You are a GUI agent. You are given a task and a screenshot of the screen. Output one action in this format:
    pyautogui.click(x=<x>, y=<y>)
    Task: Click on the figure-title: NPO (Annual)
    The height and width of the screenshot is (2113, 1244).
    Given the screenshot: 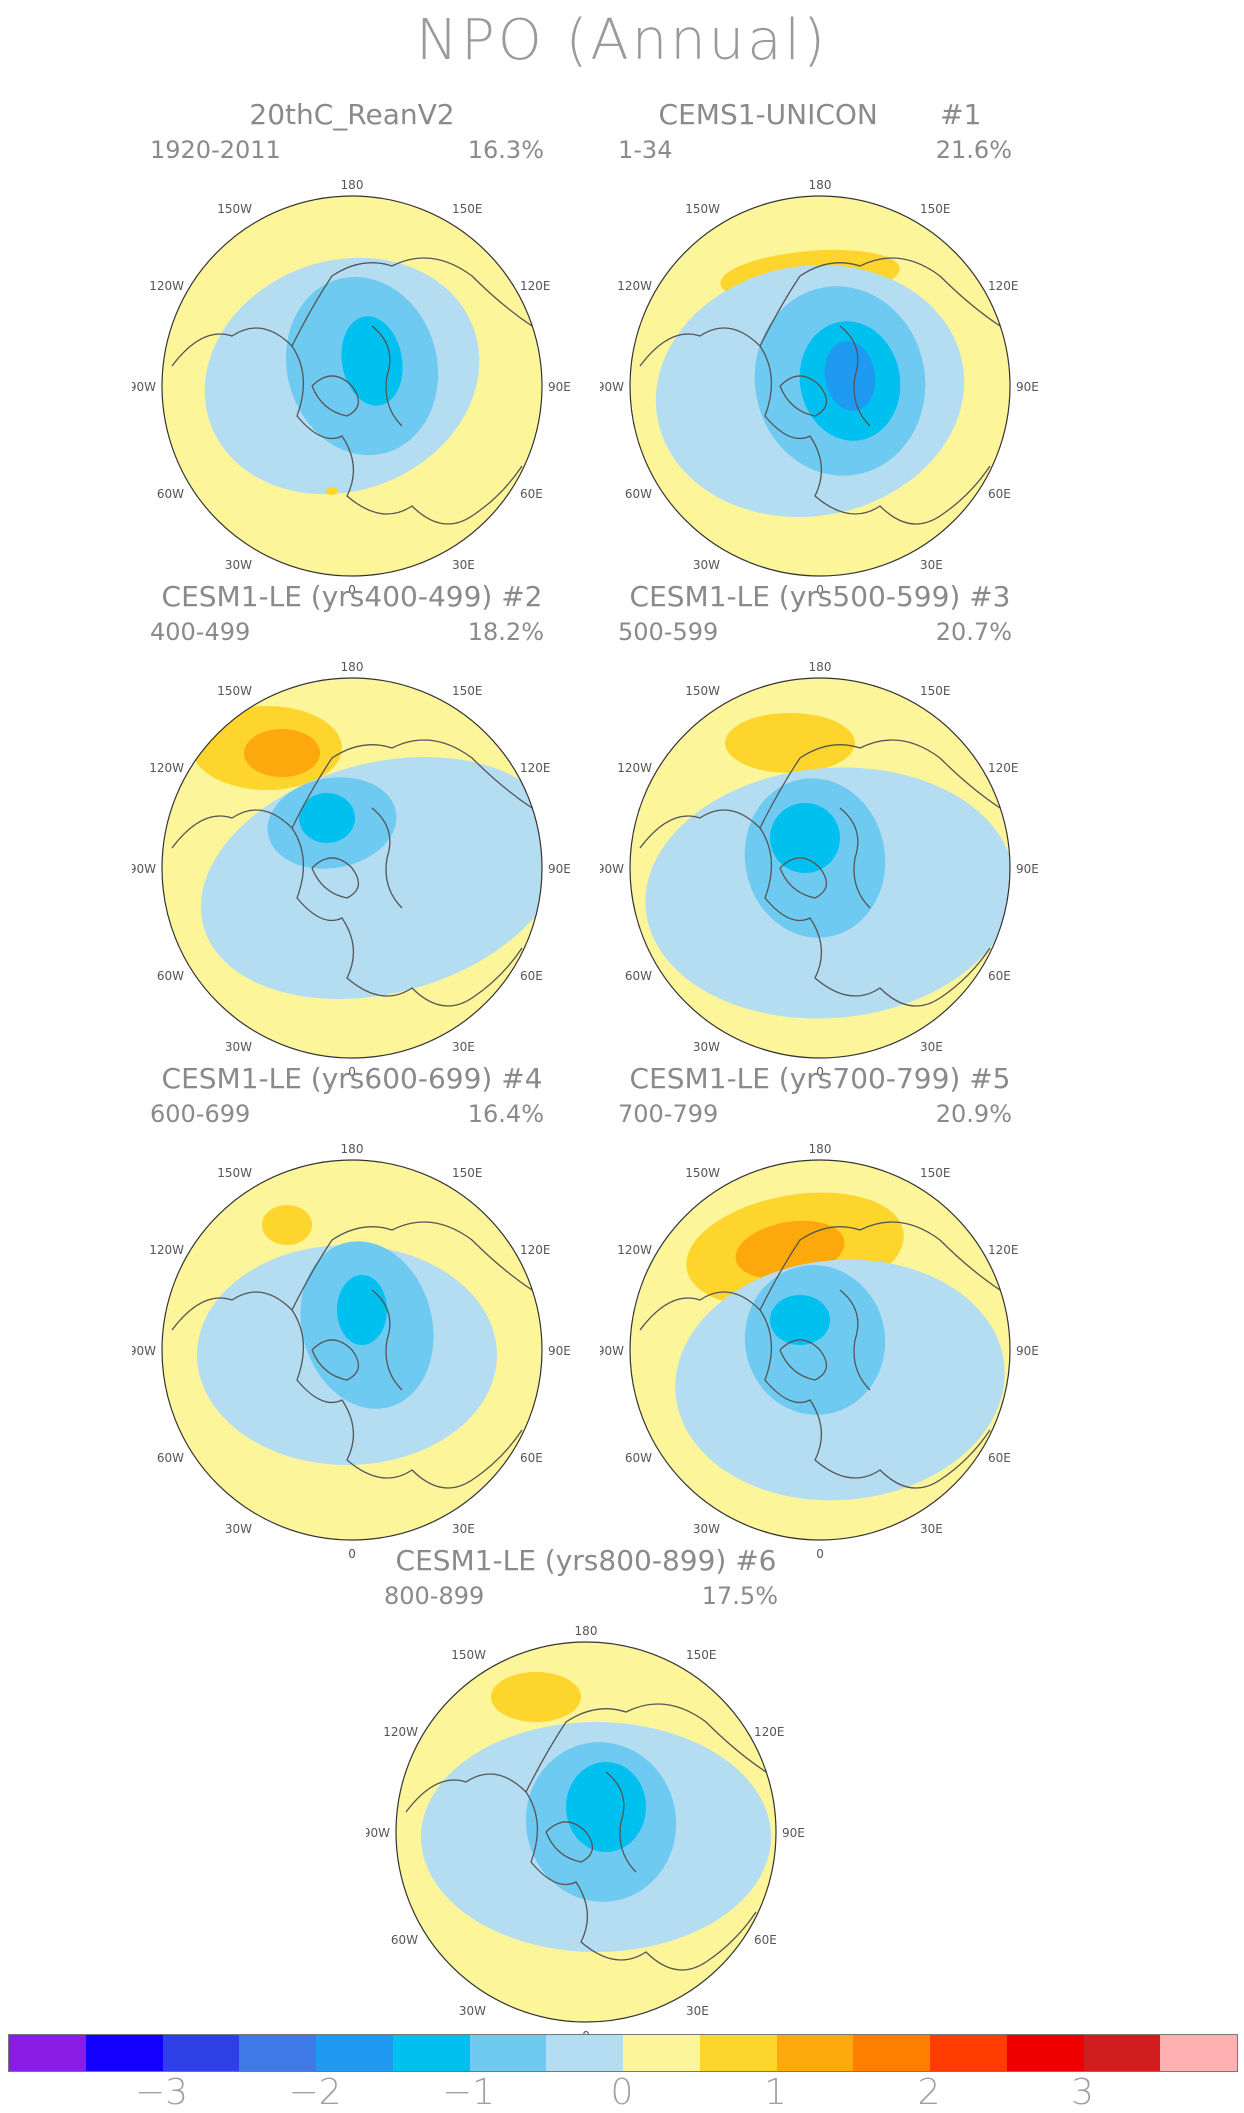 What is the action you would take?
    pyautogui.click(x=622, y=40)
    